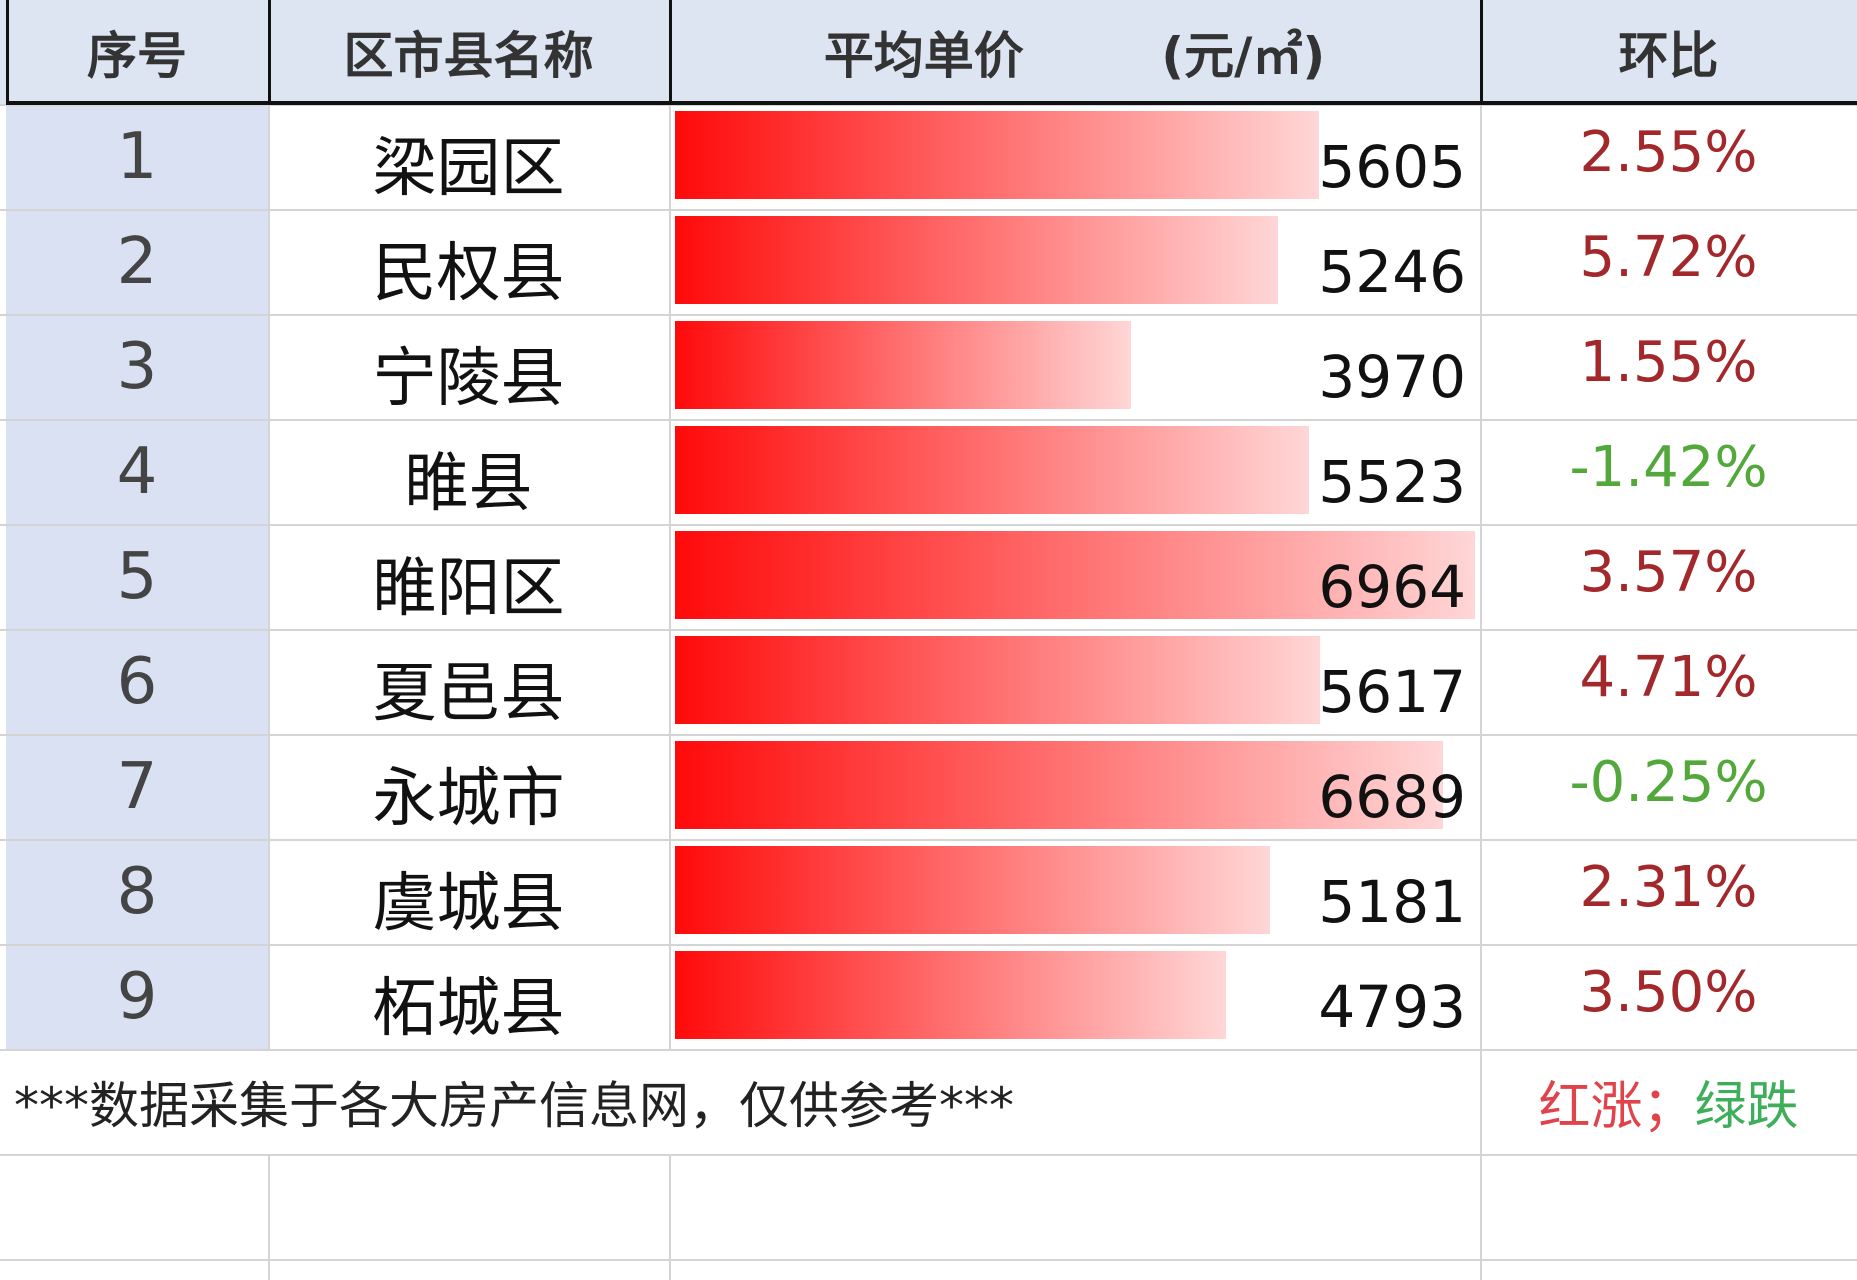 The image size is (1857, 1280). Describe the element at coordinates (1392, 901) in the screenshot. I see `price-cell: 5181` at that location.